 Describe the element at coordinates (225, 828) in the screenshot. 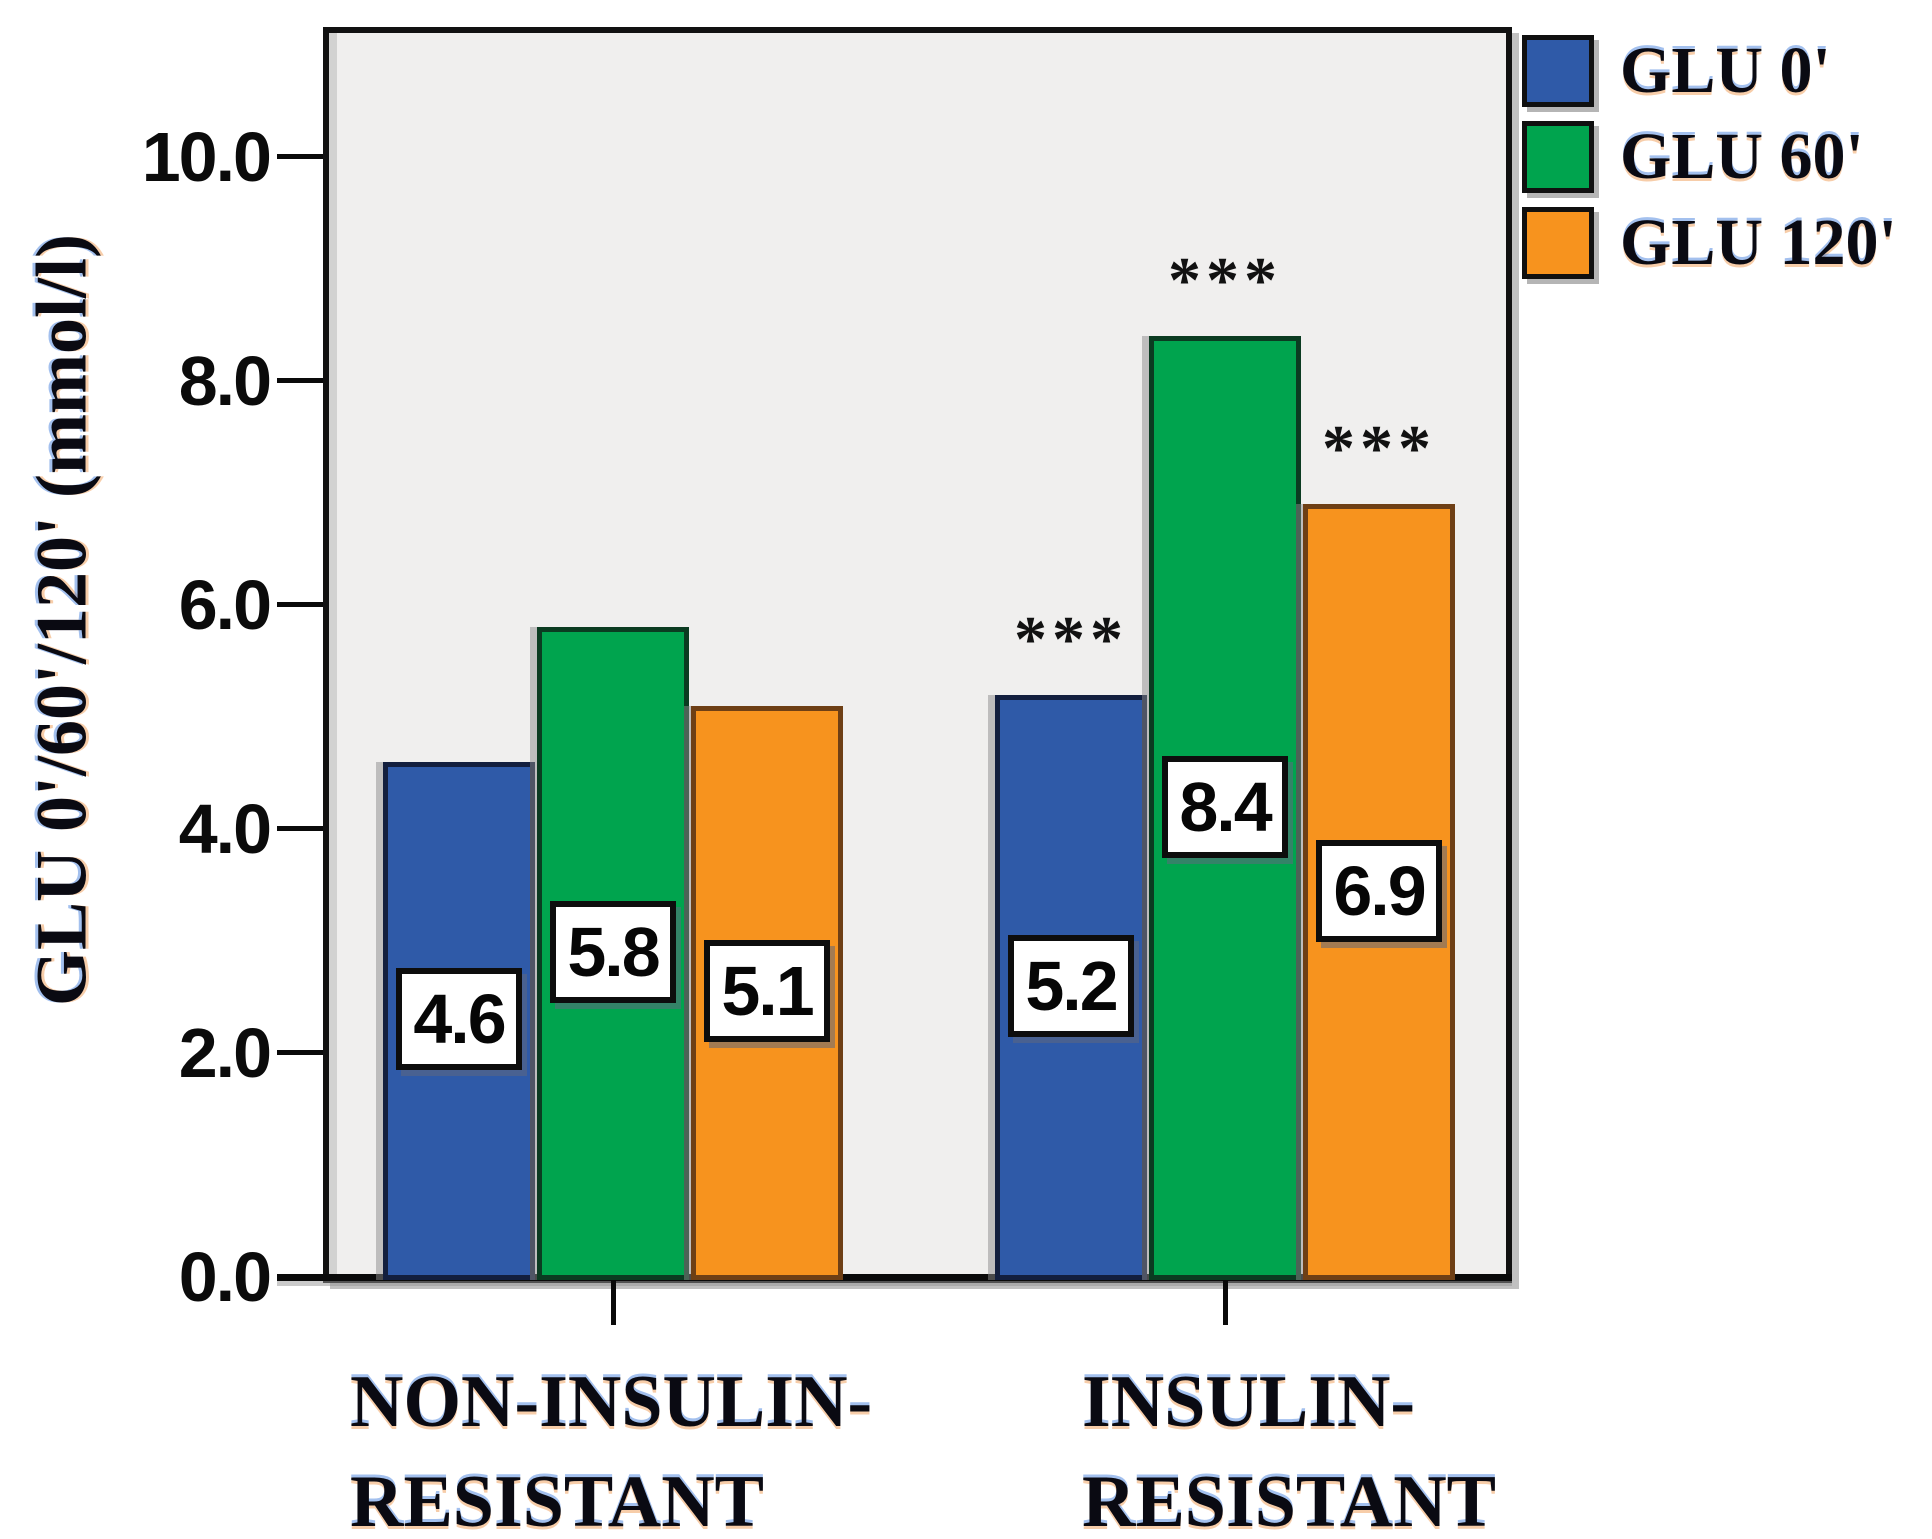

I see `y-tick-label: 4.0` at that location.